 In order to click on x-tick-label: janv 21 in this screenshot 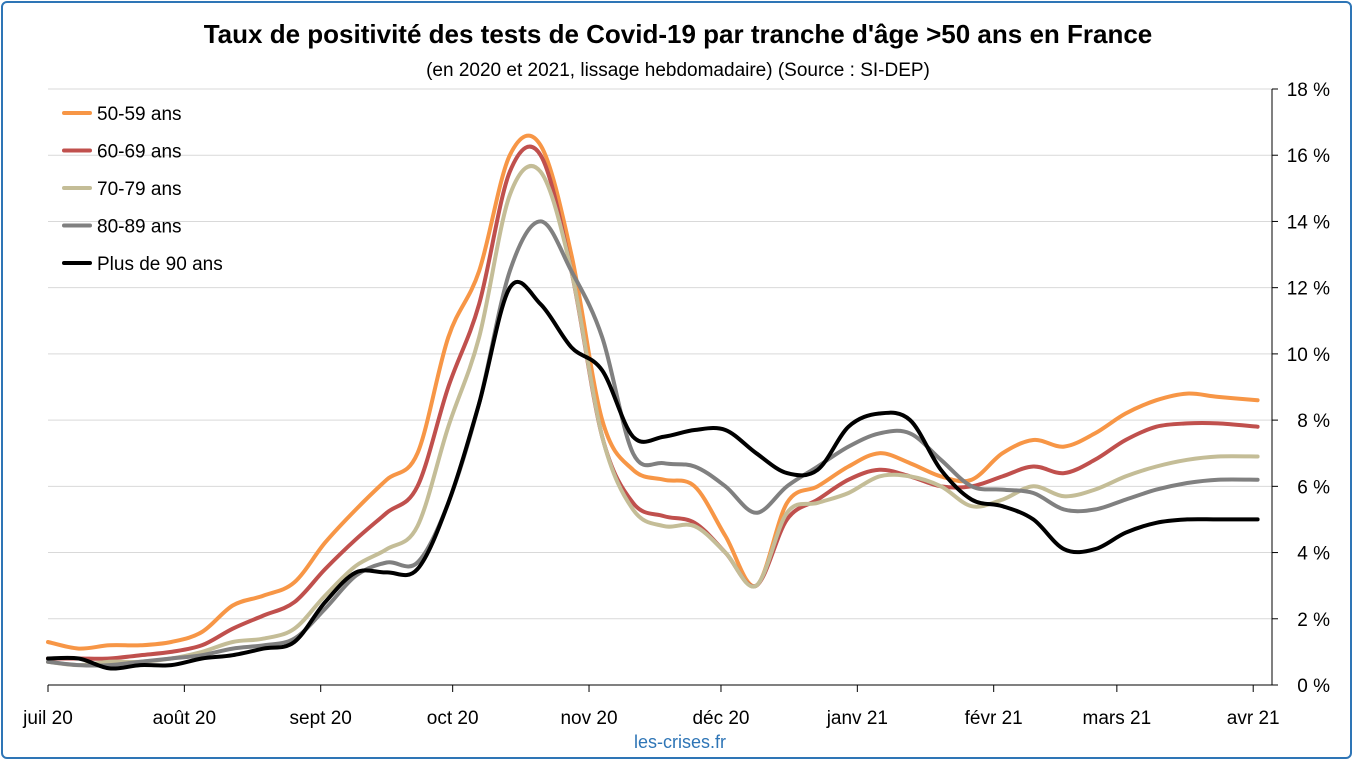, I will do `click(857, 718)`.